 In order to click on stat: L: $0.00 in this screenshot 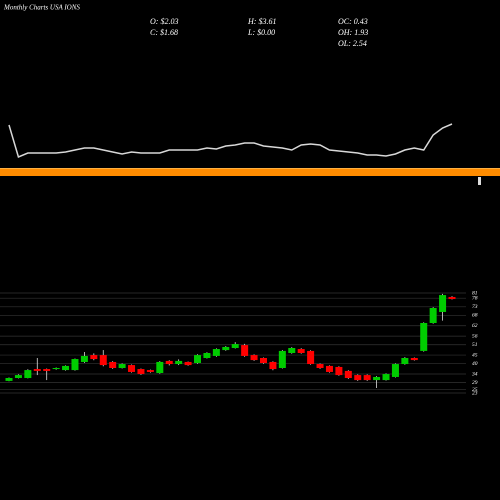, I will do `click(261, 32)`.